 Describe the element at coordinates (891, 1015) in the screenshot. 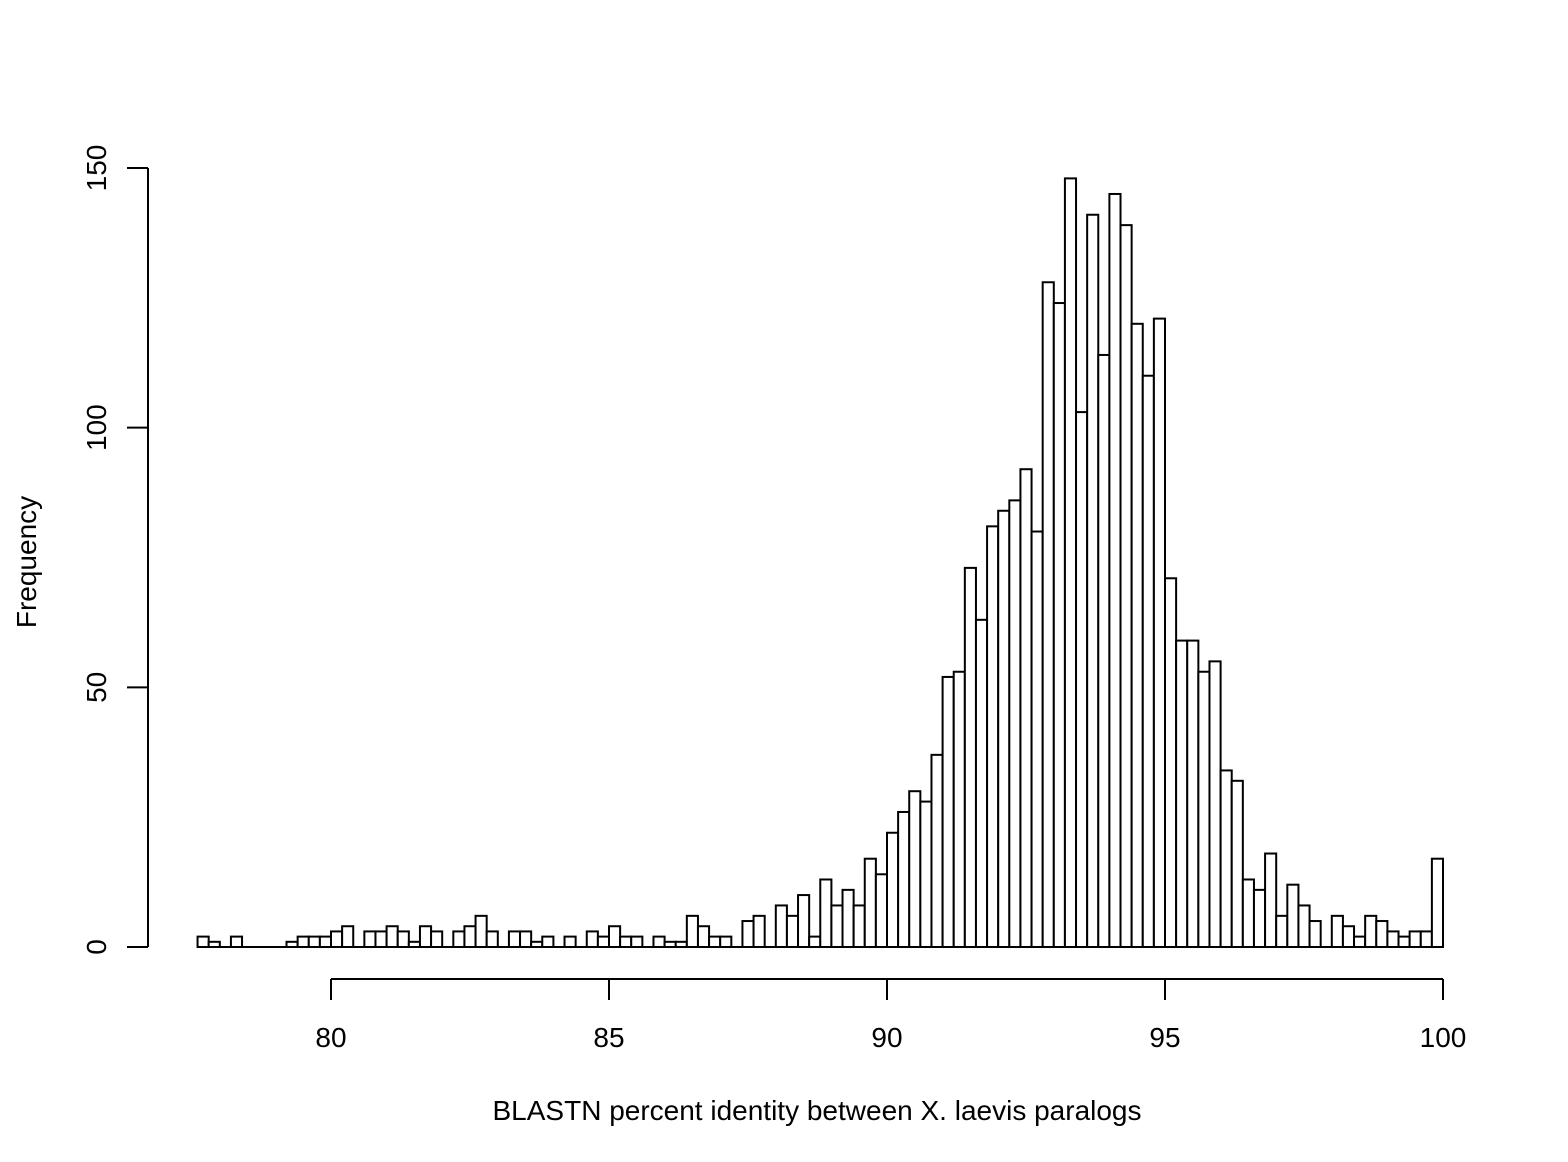

I see `x-axis: 80 85 90 95 100` at that location.